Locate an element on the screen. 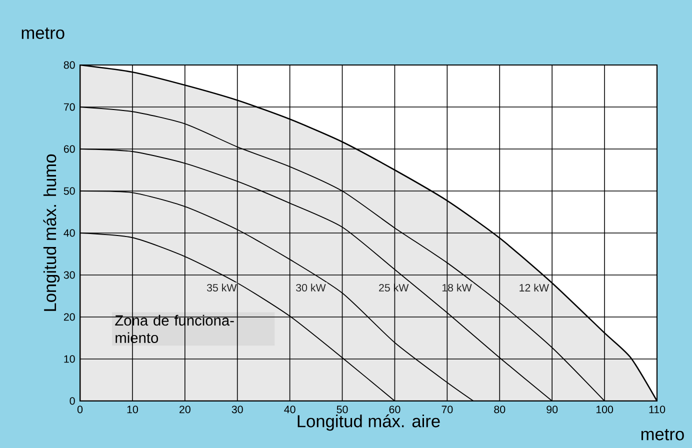  x-tick-label: 10 is located at coordinates (132, 410).